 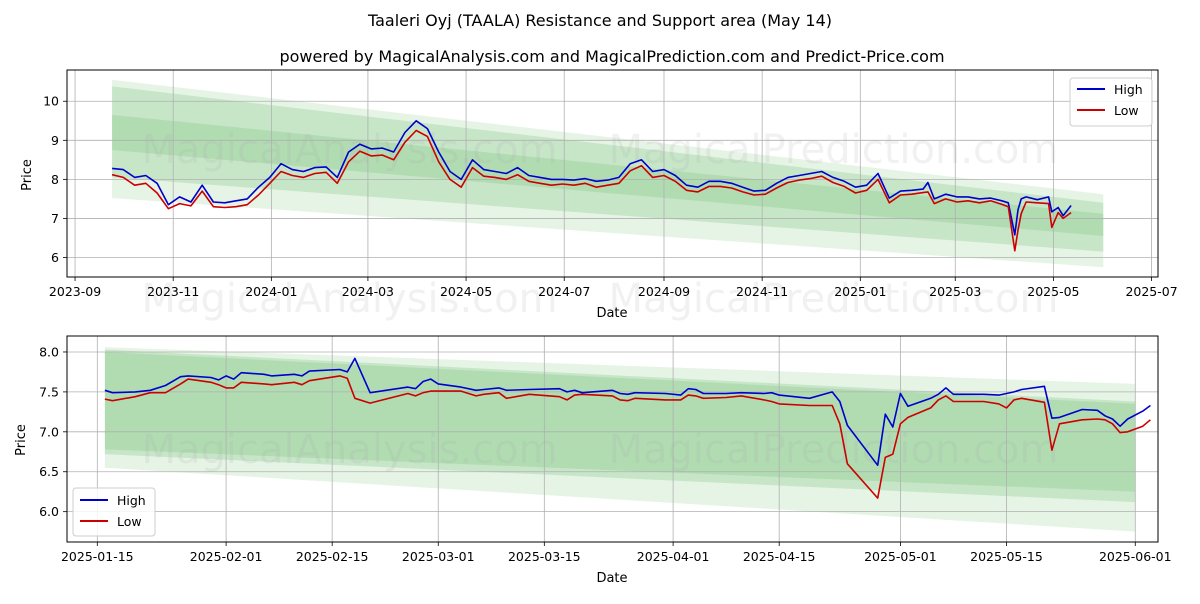 What do you see at coordinates (611, 578) in the screenshot?
I see `bottom-x-label: Date` at bounding box center [611, 578].